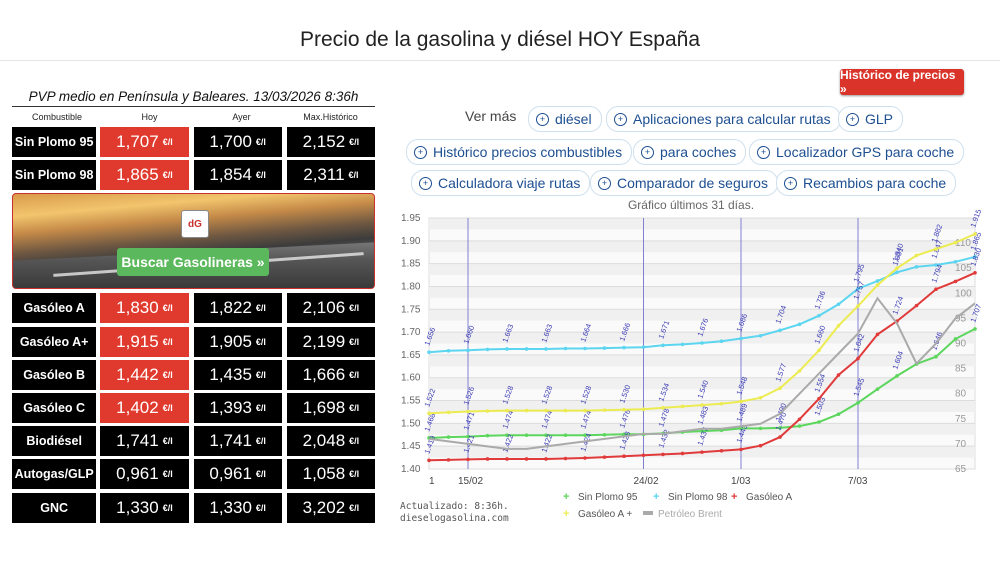 Image resolution: width=1000 pixels, height=575 pixels. What do you see at coordinates (137, 474) in the screenshot?
I see `price-hoy-value: 0,961` at bounding box center [137, 474].